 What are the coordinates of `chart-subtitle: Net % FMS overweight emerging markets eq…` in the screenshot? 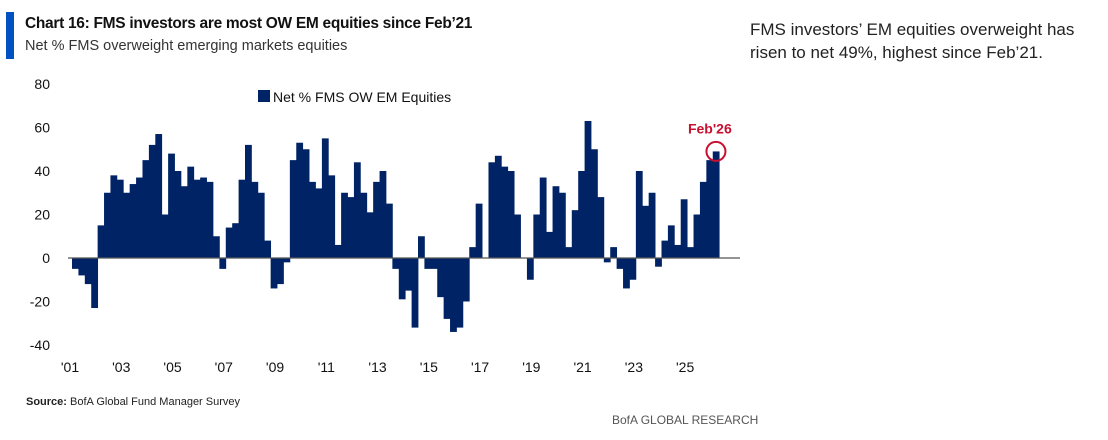 It's located at (186, 46).